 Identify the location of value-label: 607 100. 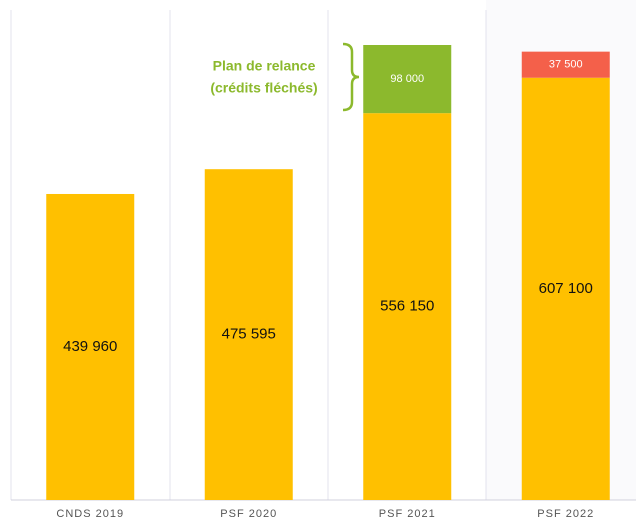
(566, 288).